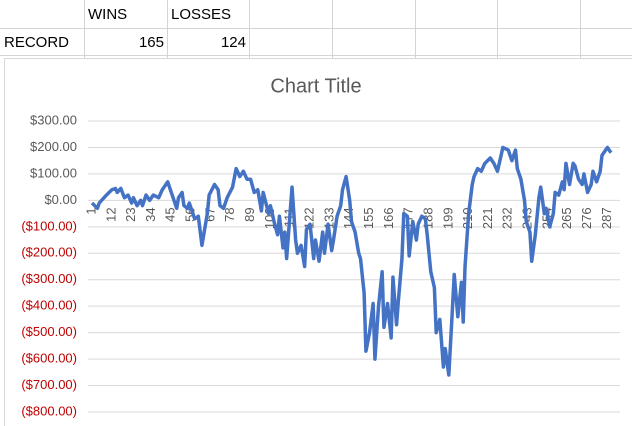  Describe the element at coordinates (606, 218) in the screenshot. I see `x-tick-label: 287` at that location.